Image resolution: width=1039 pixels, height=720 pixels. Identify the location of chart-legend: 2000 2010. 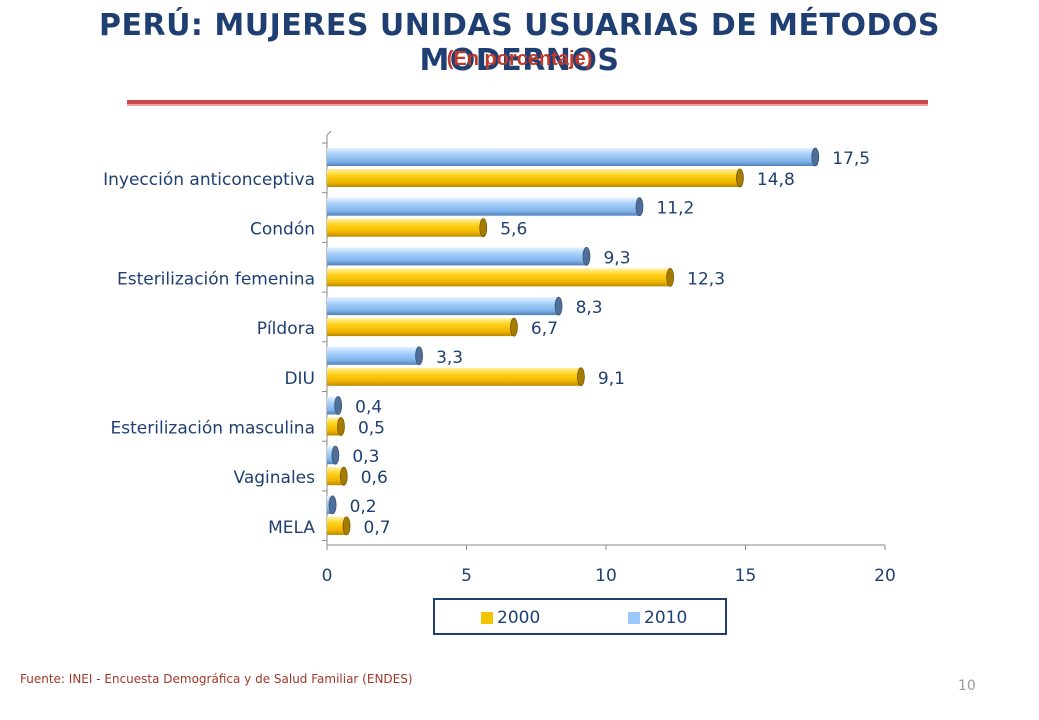
(580, 616).